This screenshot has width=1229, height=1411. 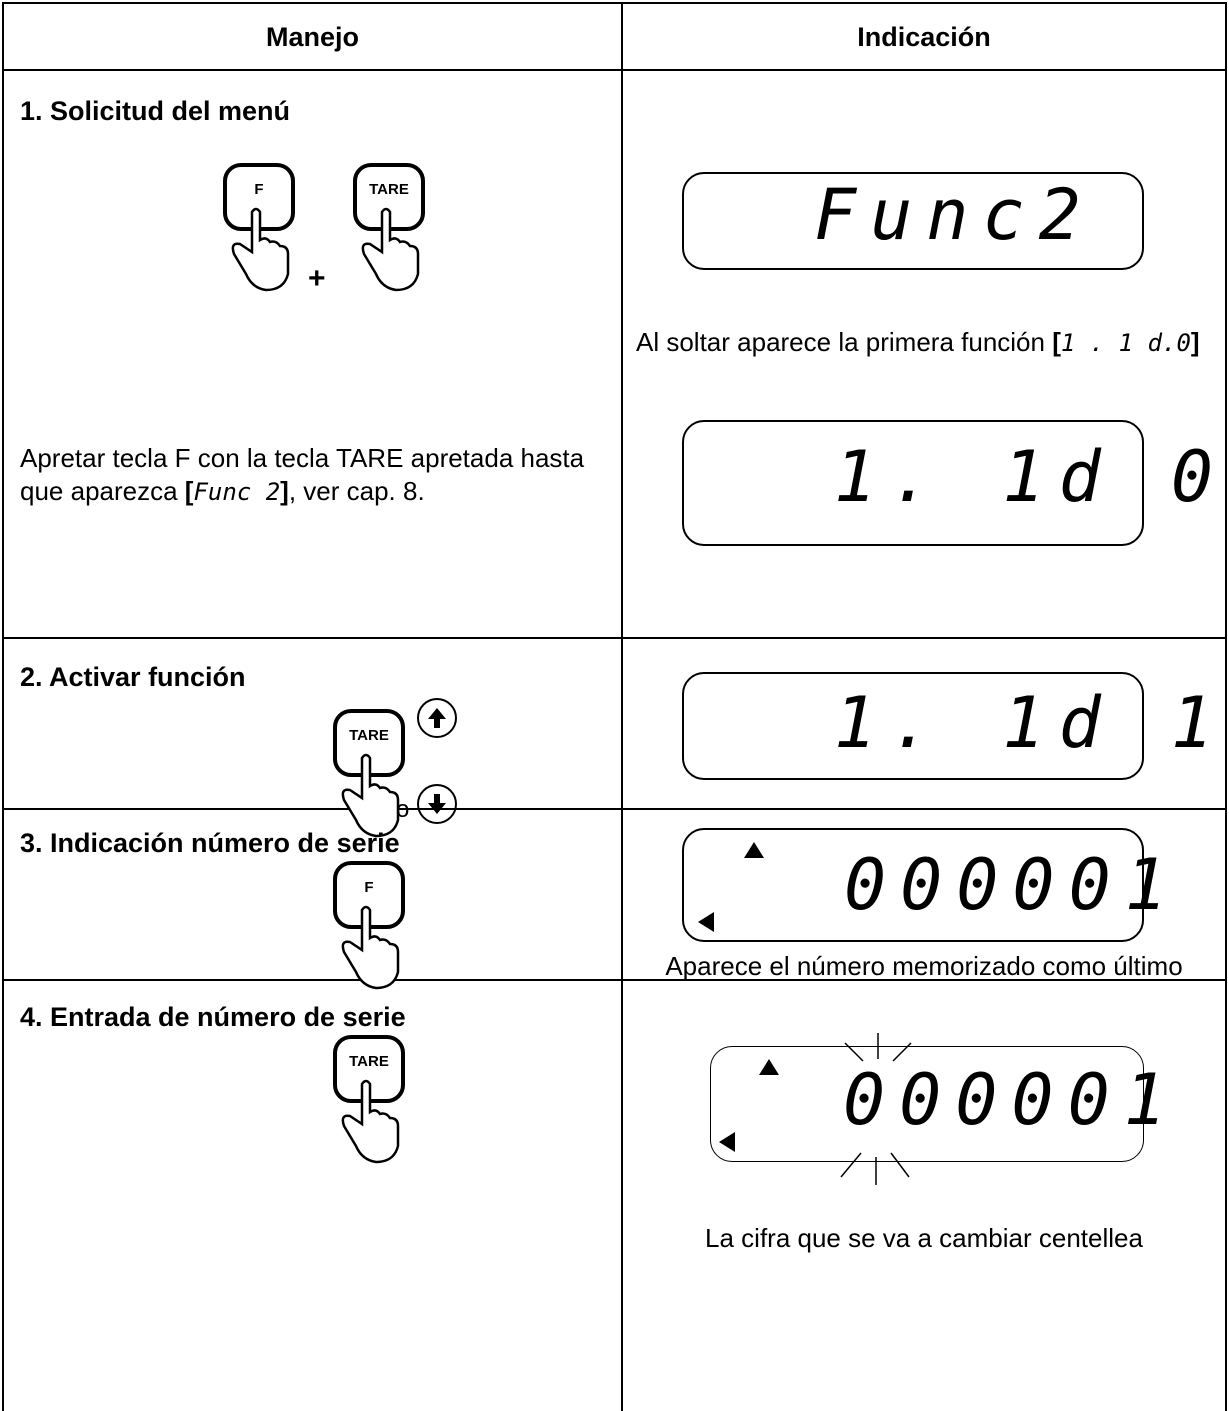 I want to click on step-title: 1. Solicitud del menú, so click(x=155, y=111).